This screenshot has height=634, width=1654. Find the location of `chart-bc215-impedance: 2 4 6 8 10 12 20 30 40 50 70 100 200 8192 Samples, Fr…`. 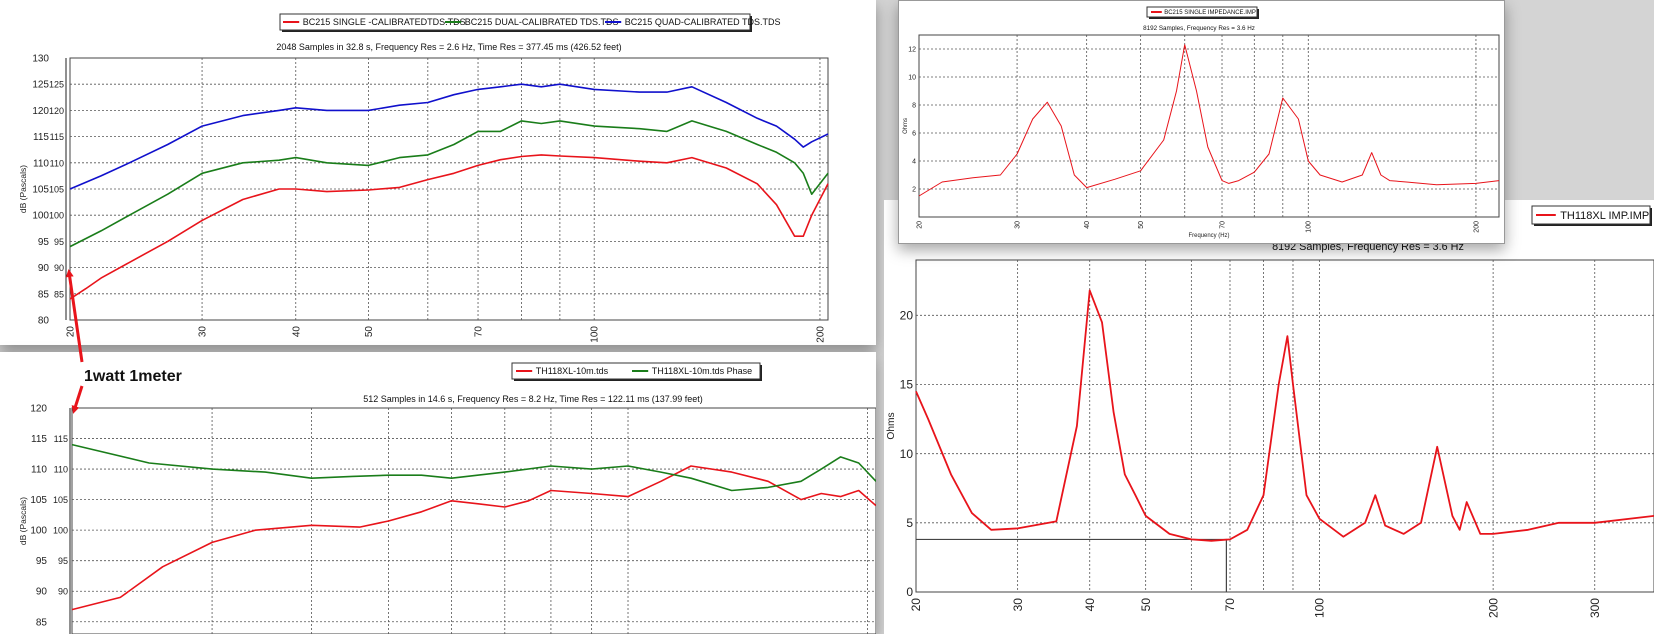

chart-bc215-impedance: 2 4 6 8 10 12 20 30 40 50 70 100 200 8192 Samples, Fr… is located at coordinates (1201, 122).